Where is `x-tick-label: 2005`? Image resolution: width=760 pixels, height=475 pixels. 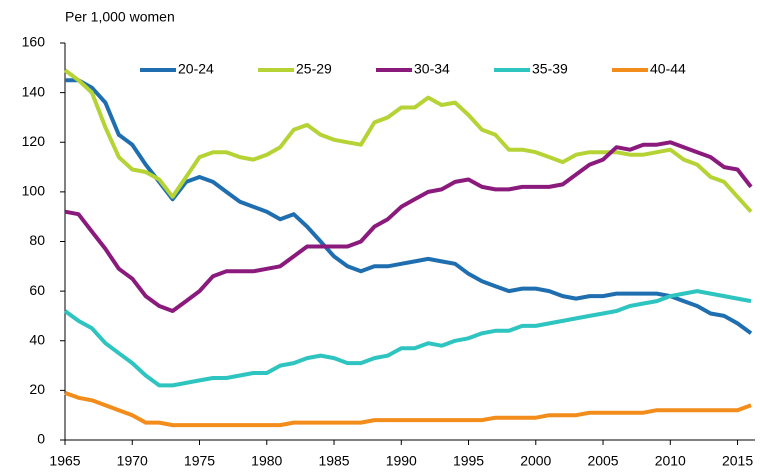
x-tick-label: 2005 is located at coordinates (602, 461).